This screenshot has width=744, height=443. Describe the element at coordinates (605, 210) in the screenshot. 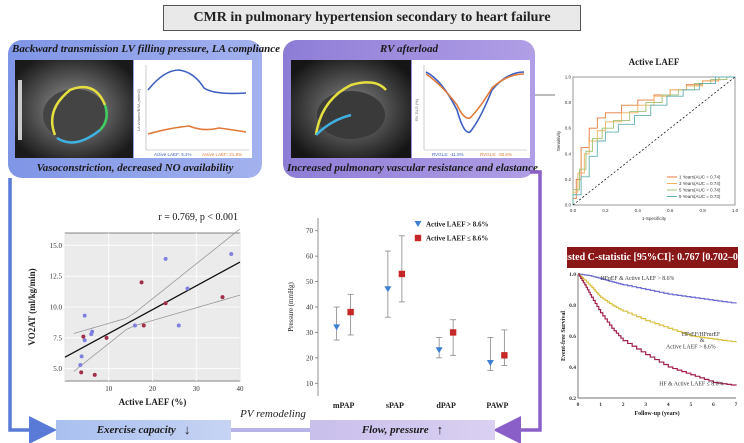

I see `roc-xtick-label: 0.2` at that location.